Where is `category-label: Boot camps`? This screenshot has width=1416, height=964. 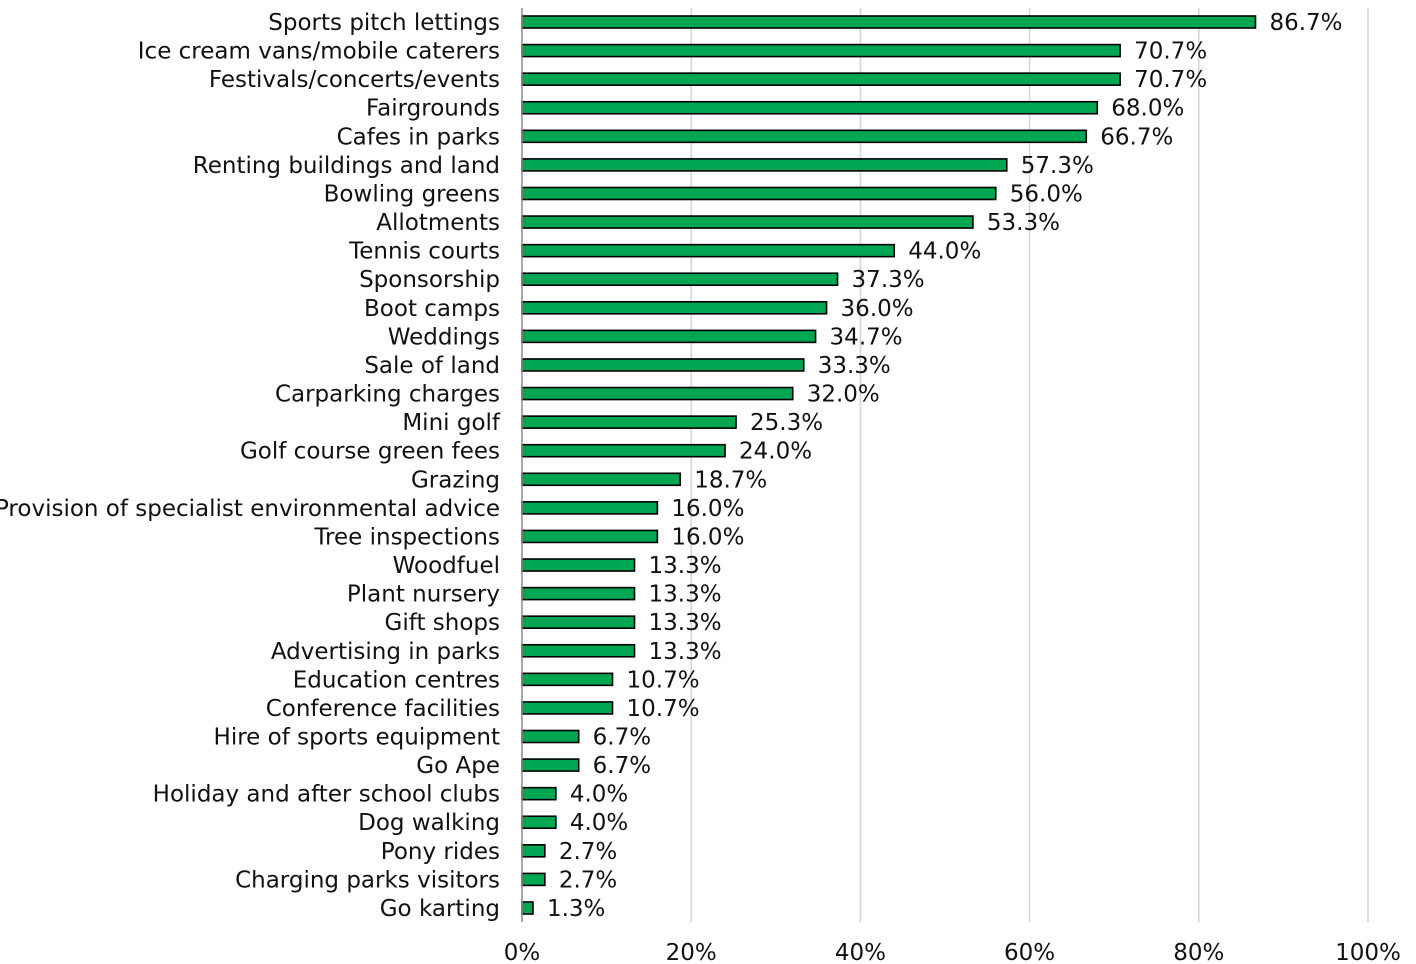
category-label: Boot camps is located at coordinates (432, 309).